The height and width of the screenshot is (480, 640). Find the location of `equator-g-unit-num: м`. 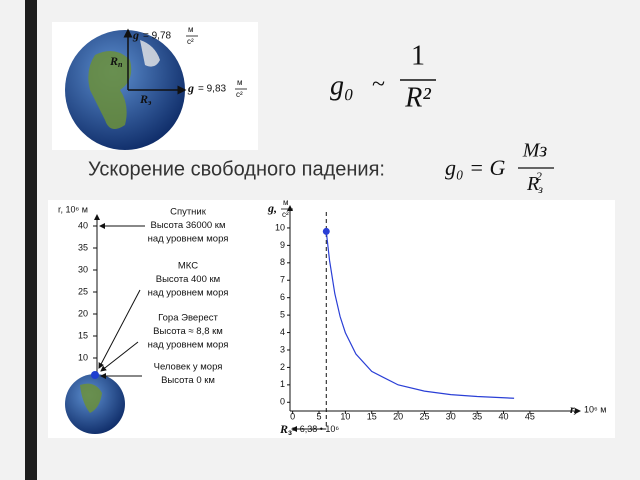

equator-g-unit-num: м is located at coordinates (240, 82).